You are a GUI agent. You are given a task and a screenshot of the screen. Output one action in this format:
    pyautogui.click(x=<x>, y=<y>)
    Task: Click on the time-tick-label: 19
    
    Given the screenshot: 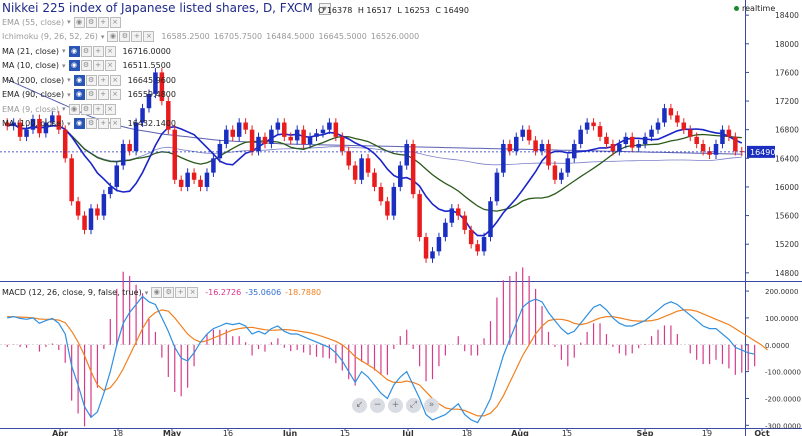 What is the action you would take?
    pyautogui.click(x=707, y=432)
    